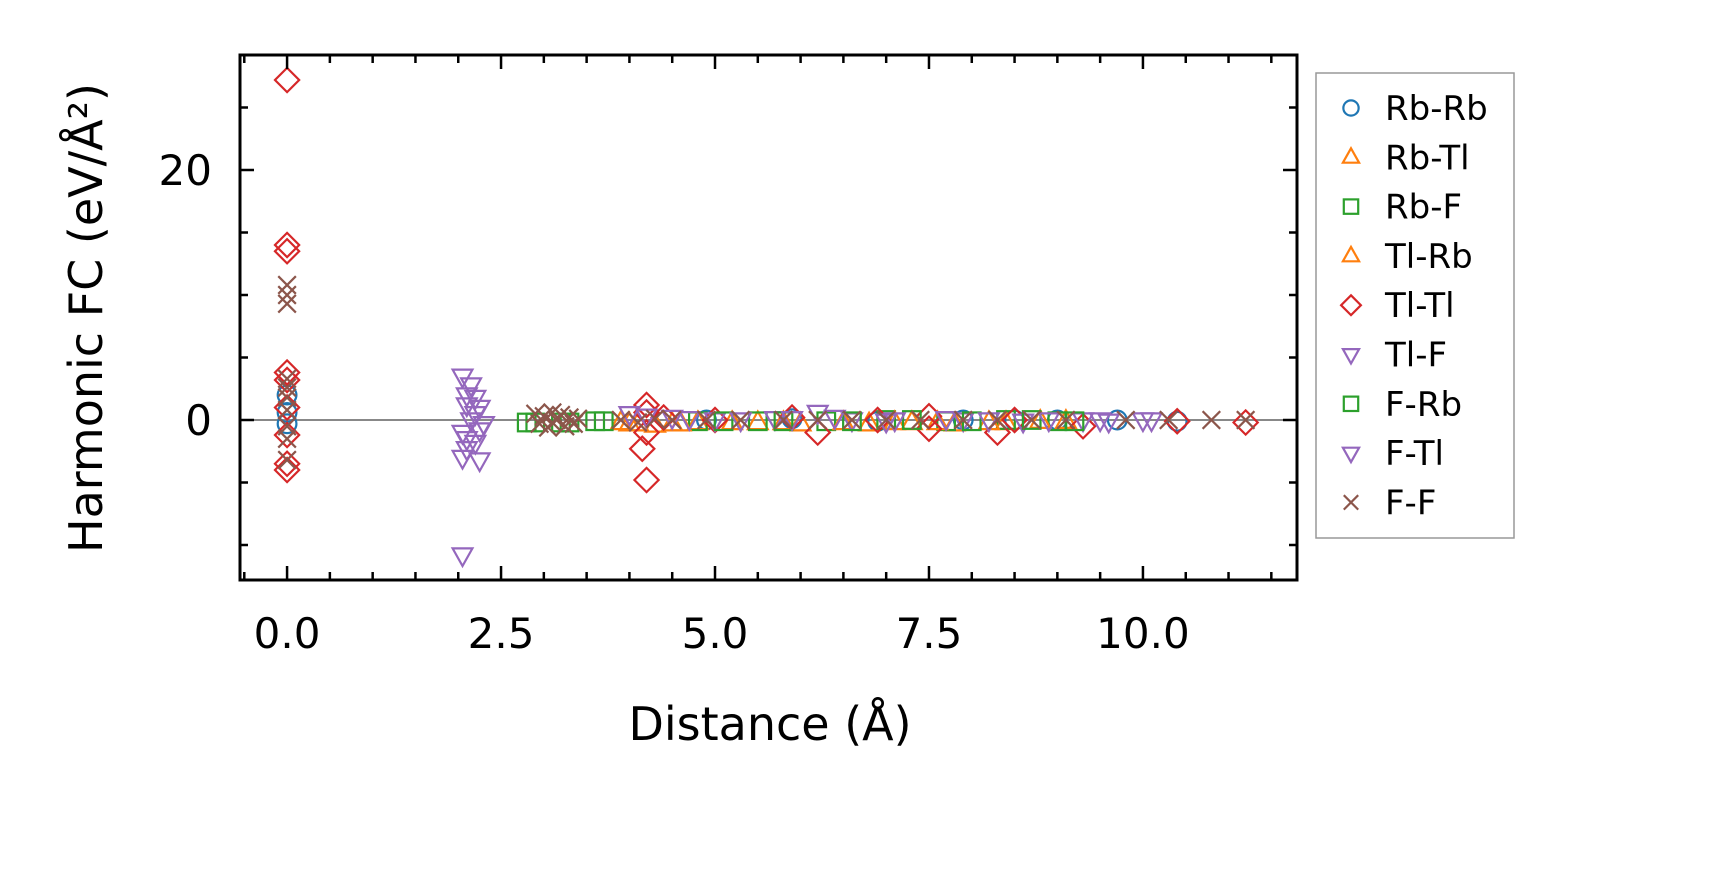 This screenshot has width=1723, height=883. I want to click on legend-entry: Rb-Rb, so click(1415, 109).